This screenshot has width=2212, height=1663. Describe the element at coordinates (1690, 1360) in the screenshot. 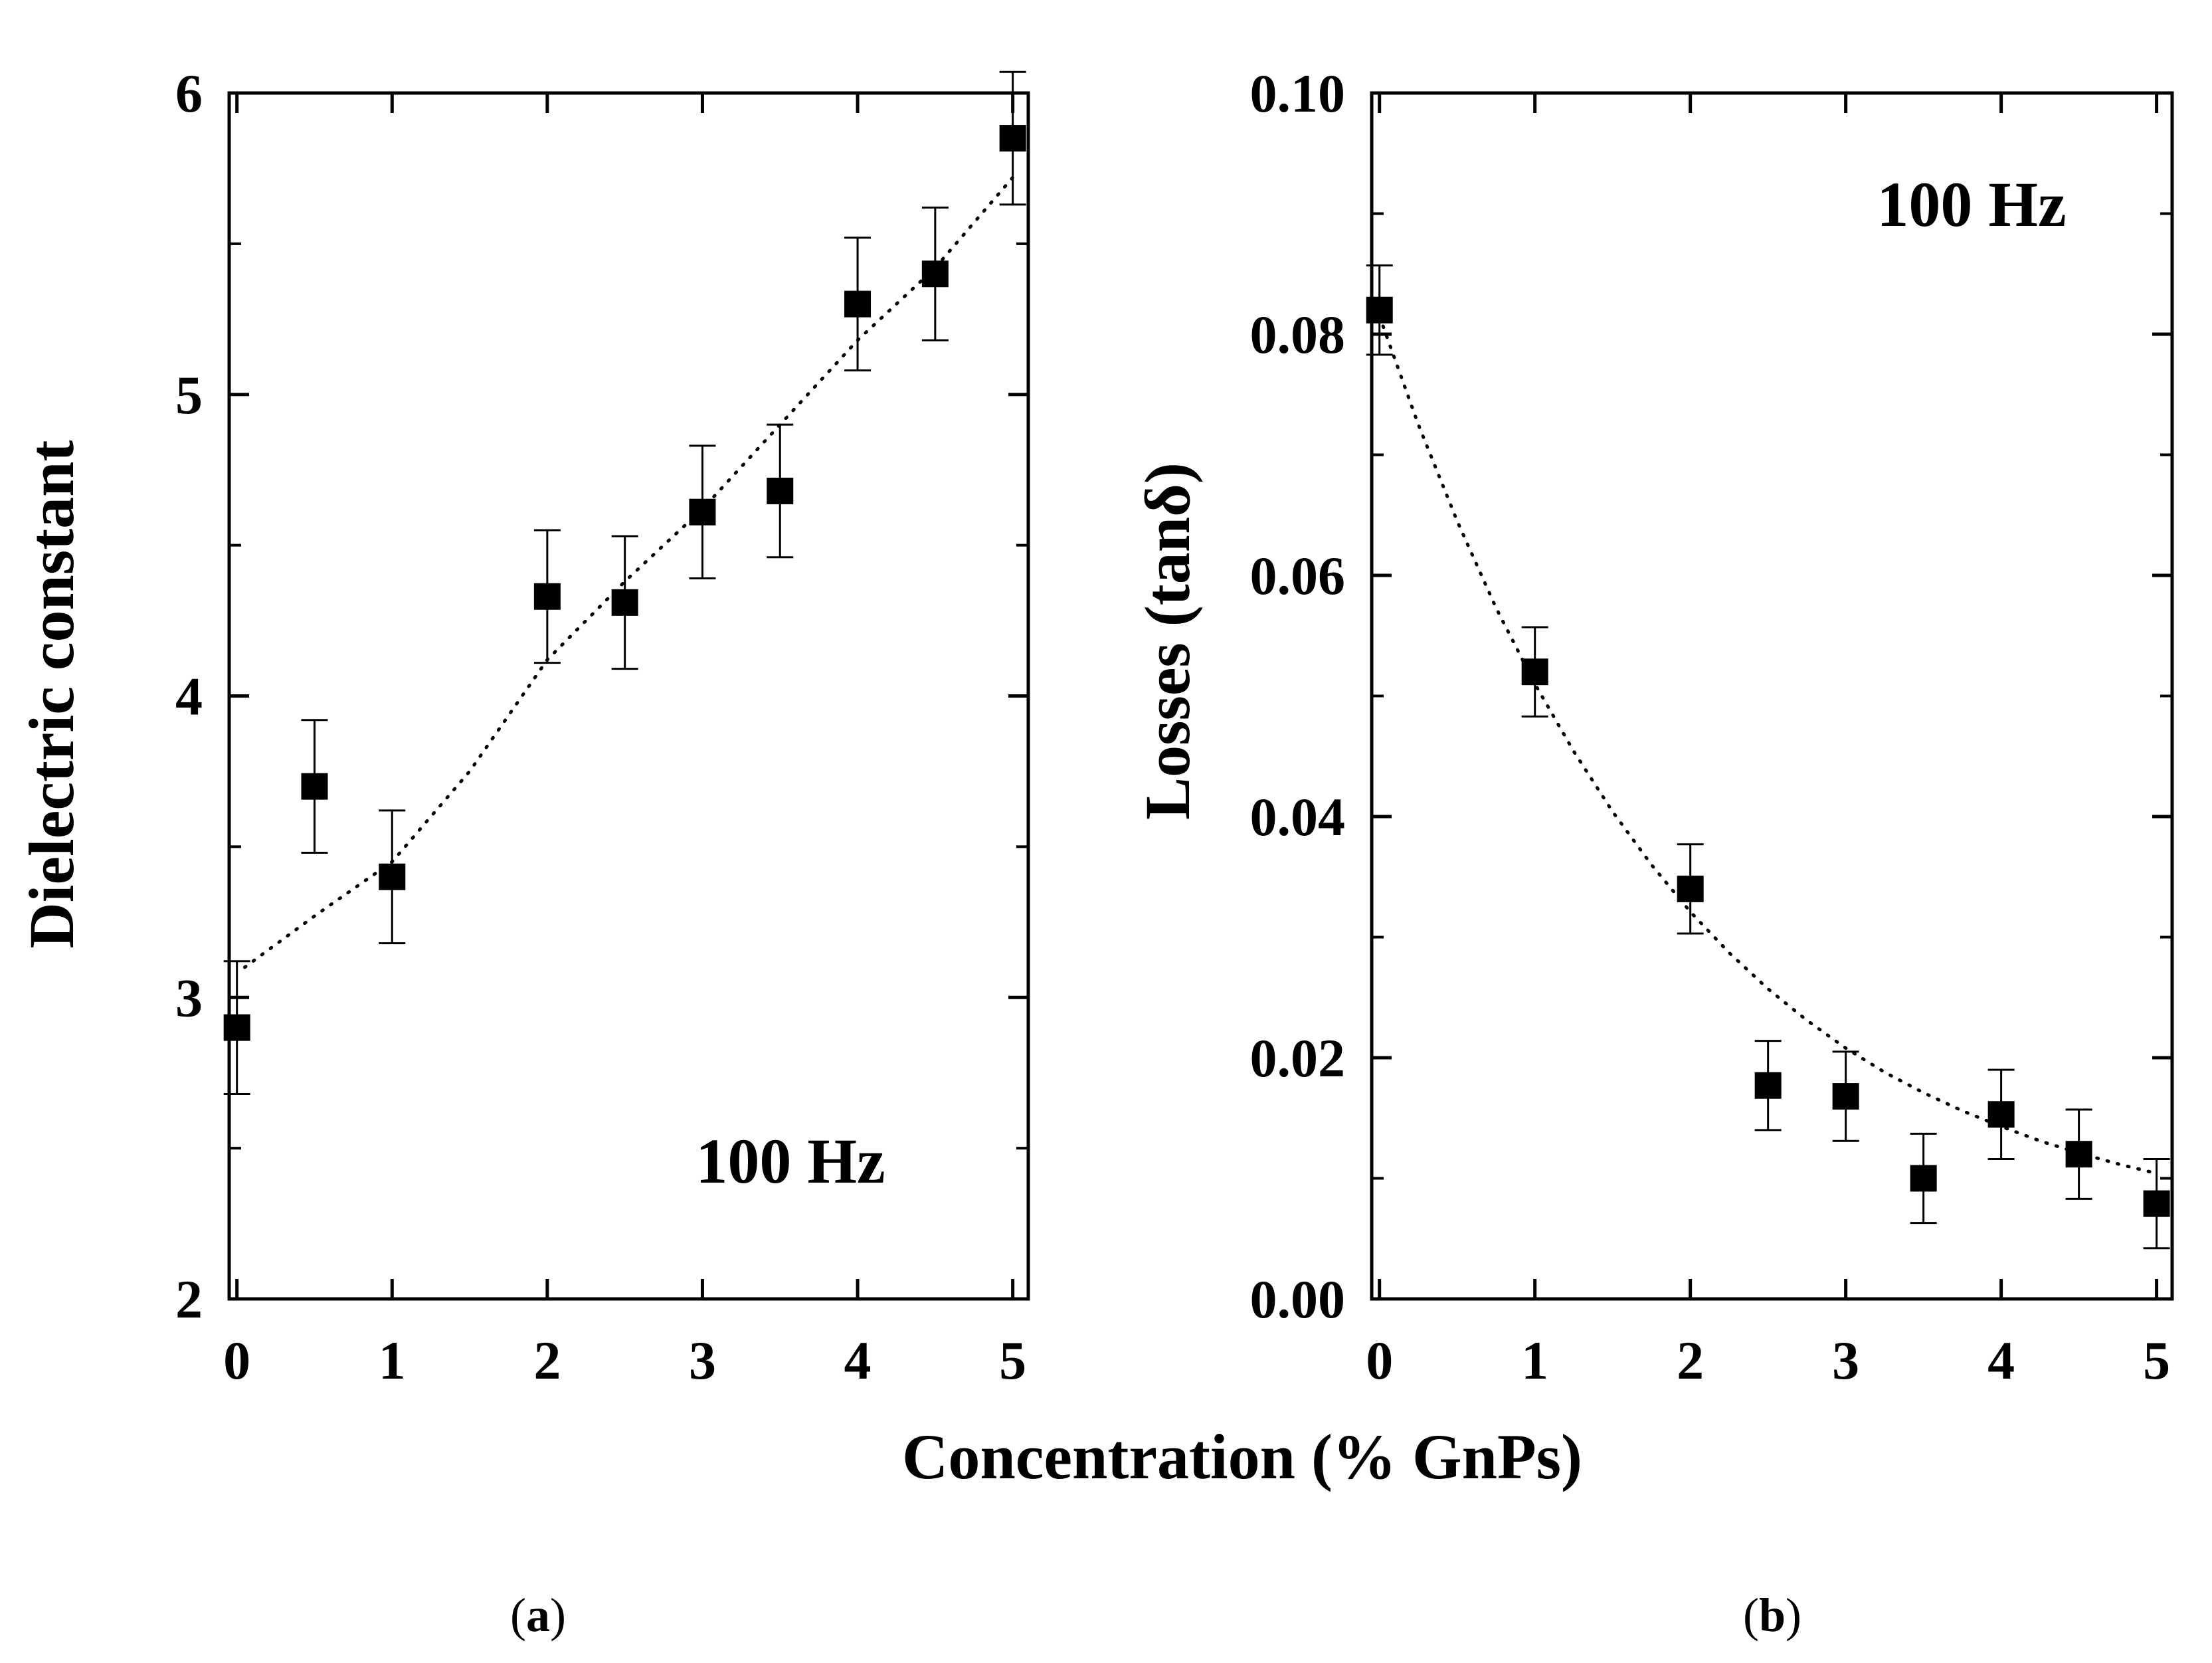

I see `panel-b-xtick-label: 2` at that location.